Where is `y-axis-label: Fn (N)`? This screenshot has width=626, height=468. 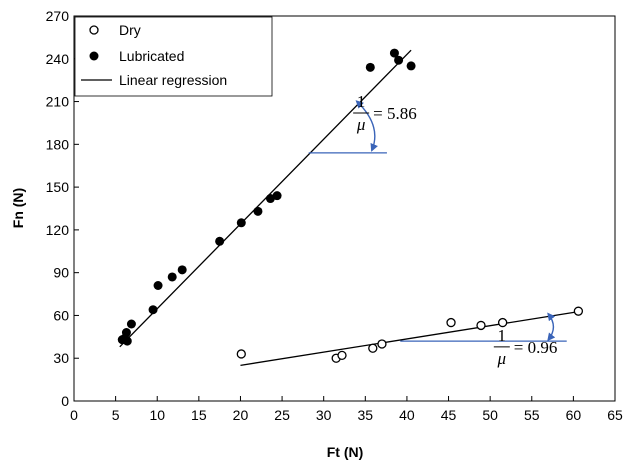 y-axis-label: Fn (N) is located at coordinates (18, 208).